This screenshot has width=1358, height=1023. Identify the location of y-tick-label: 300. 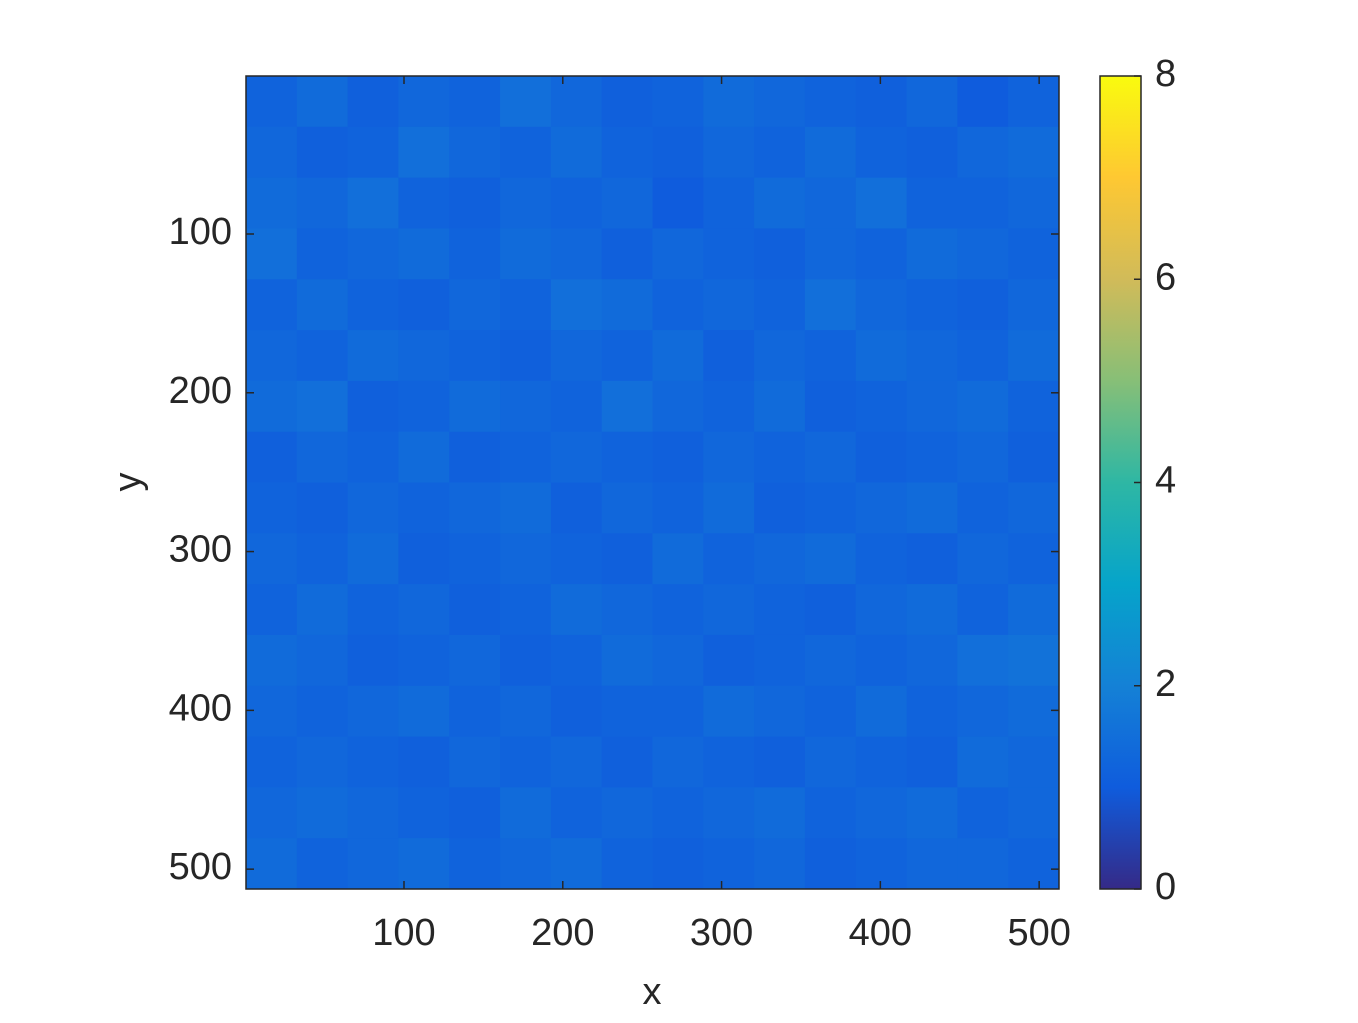
(200, 550).